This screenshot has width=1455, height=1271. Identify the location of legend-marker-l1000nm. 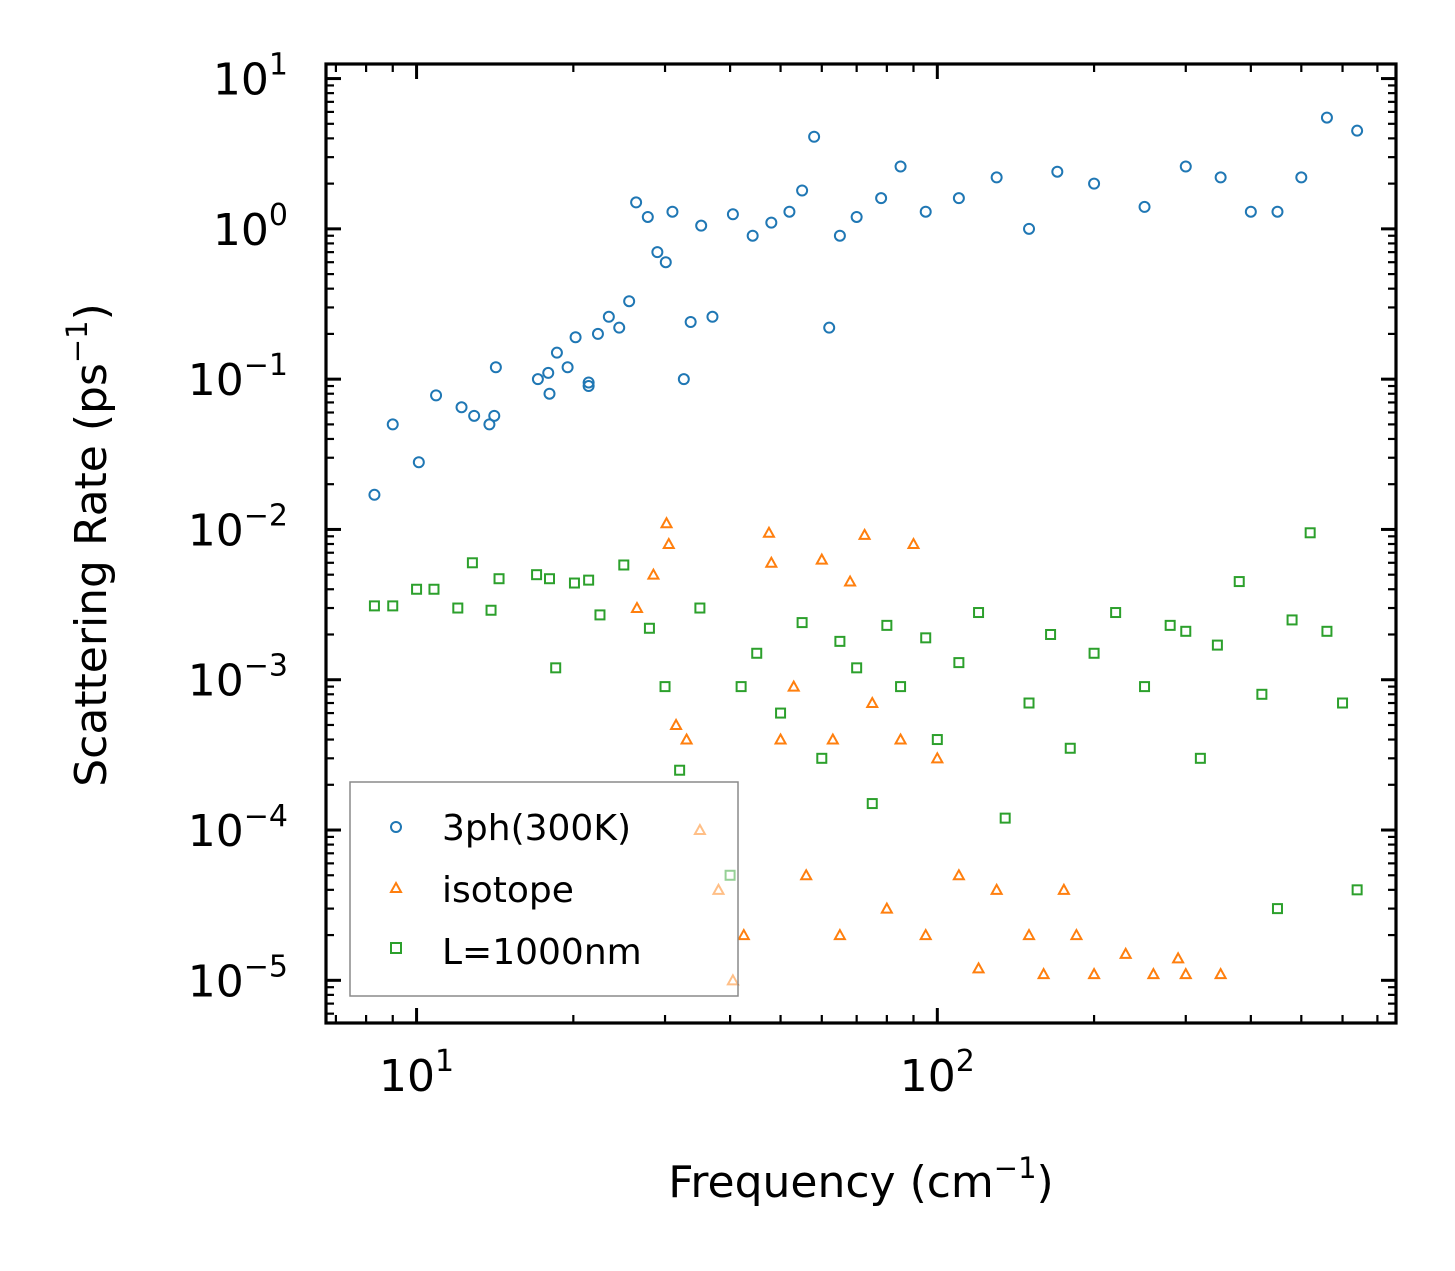
(396, 948).